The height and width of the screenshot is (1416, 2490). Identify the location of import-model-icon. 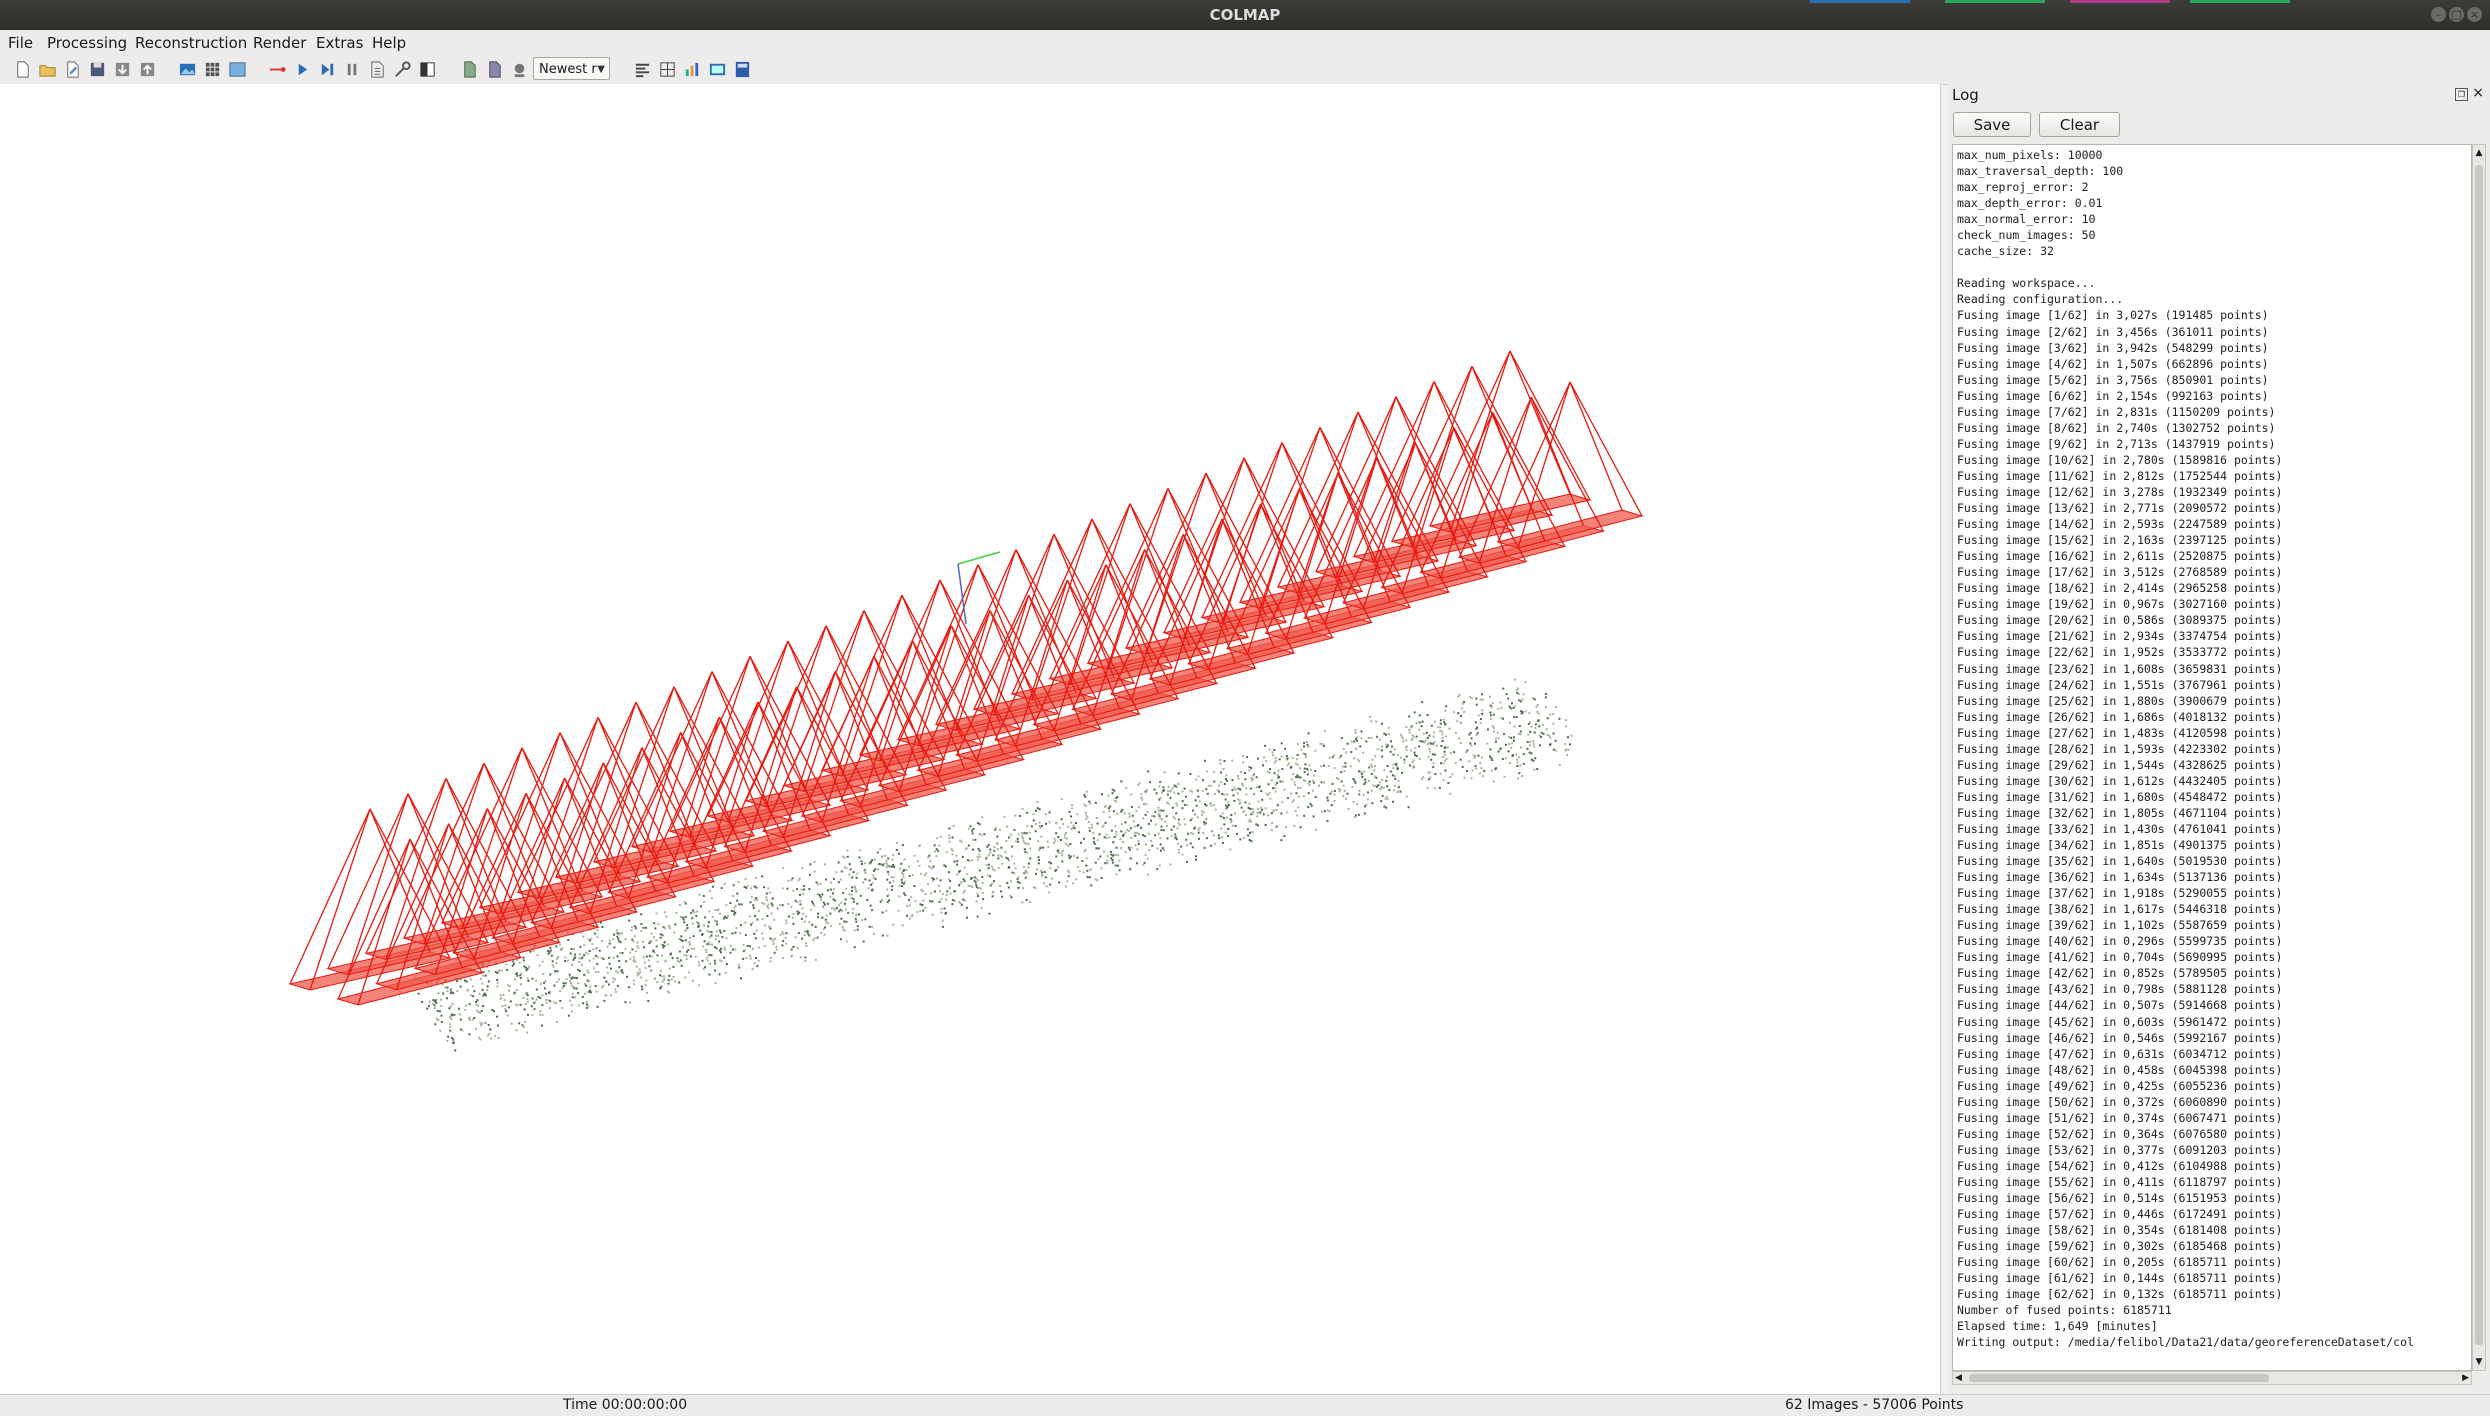
(122, 69).